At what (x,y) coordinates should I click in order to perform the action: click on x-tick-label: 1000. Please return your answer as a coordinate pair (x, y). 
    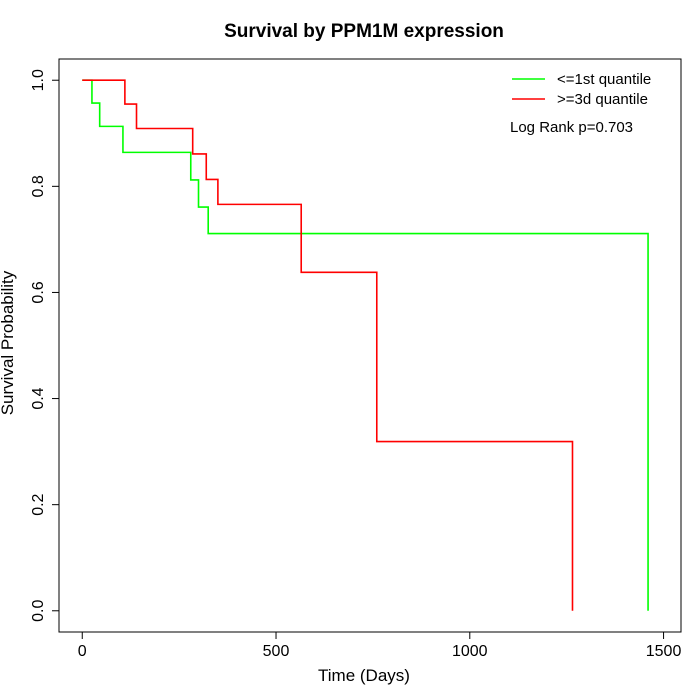
    Looking at the image, I should click on (470, 651).